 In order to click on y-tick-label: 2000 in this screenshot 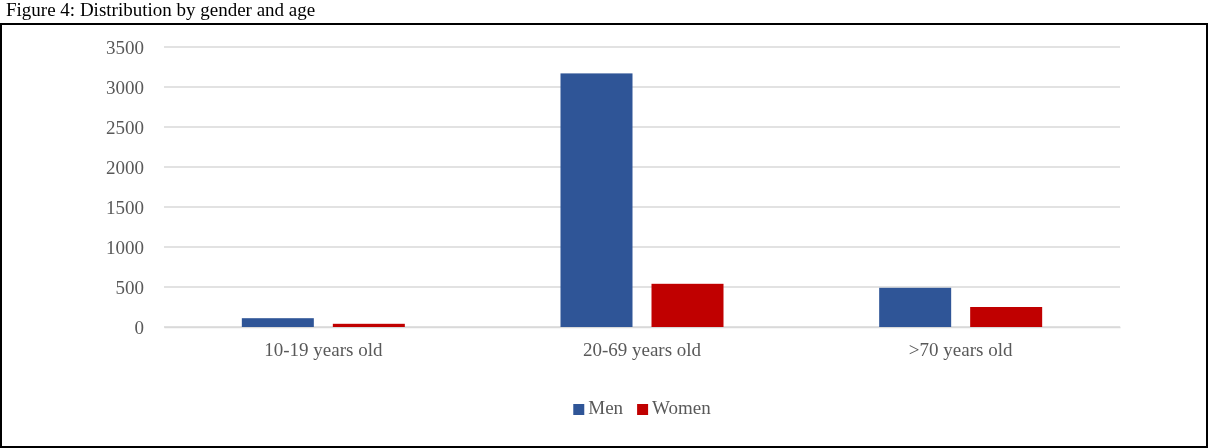, I will do `click(125, 167)`.